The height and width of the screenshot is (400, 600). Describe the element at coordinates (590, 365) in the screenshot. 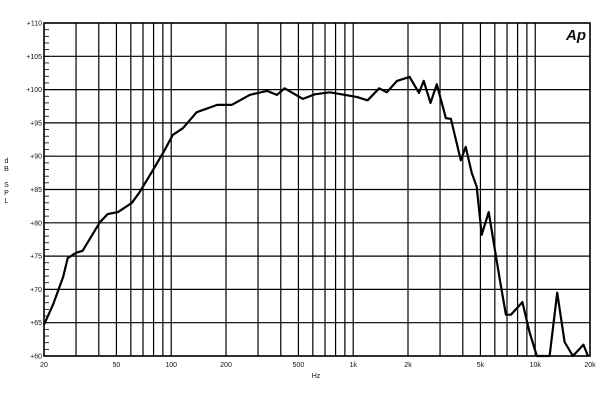

I see `x-tick-label: 20k` at that location.